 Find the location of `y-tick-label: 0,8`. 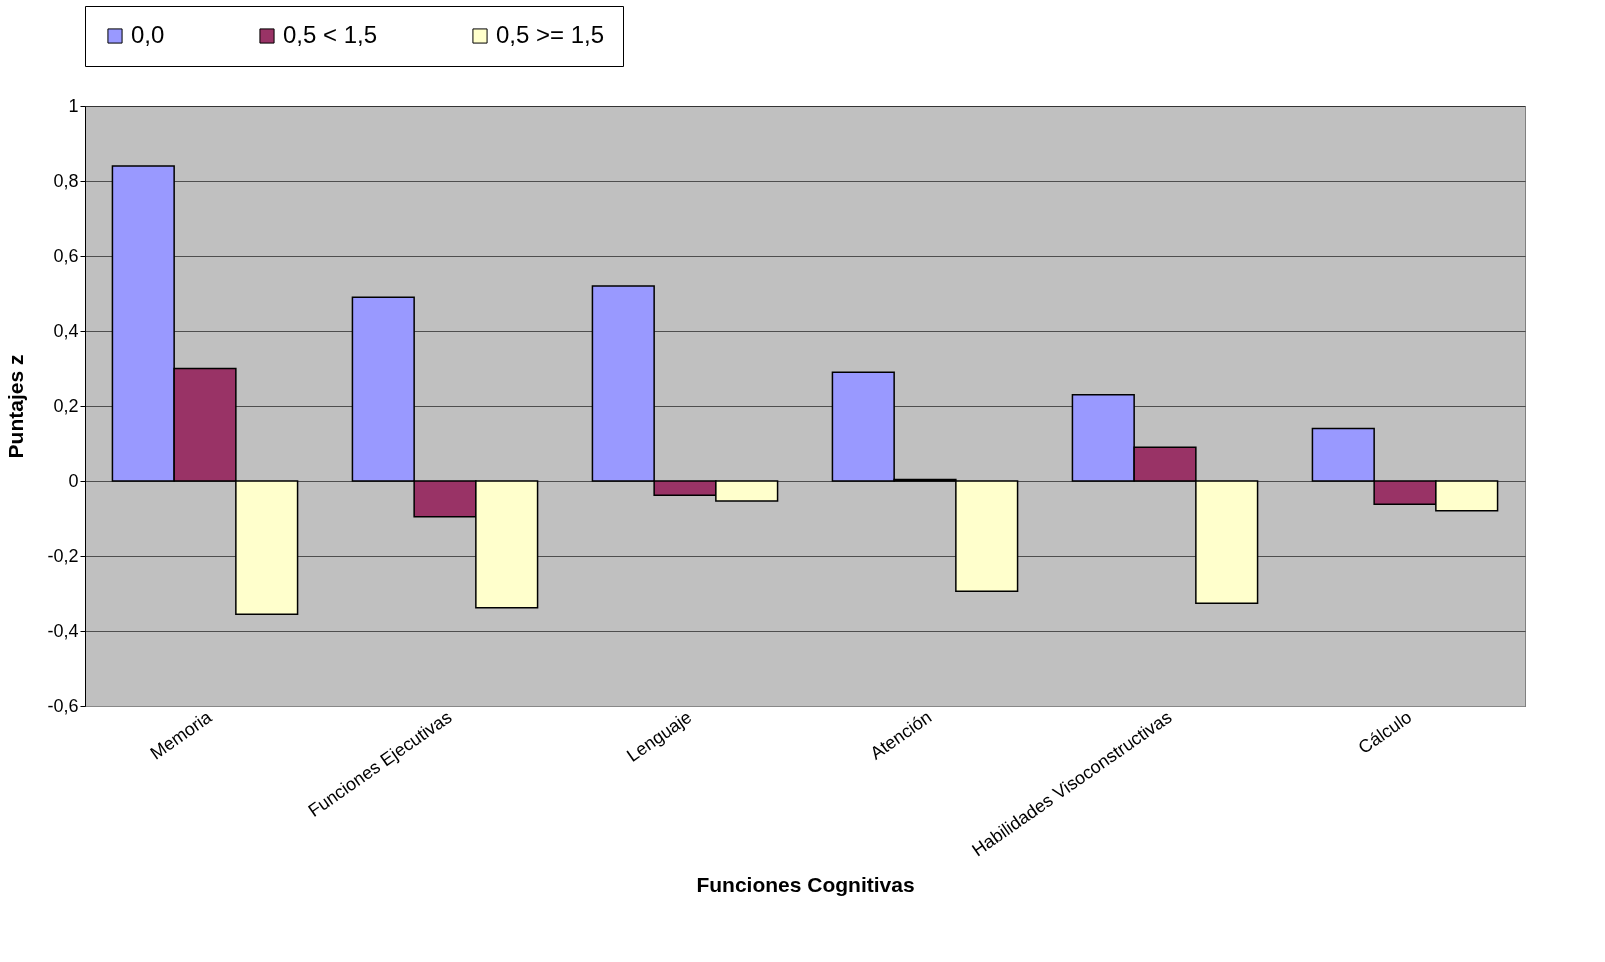

y-tick-label: 0,8 is located at coordinates (66, 180).